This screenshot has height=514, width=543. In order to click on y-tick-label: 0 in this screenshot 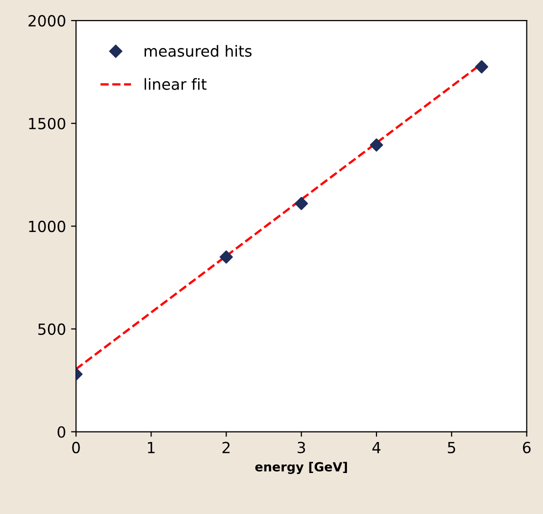, I will do `click(62, 432)`.